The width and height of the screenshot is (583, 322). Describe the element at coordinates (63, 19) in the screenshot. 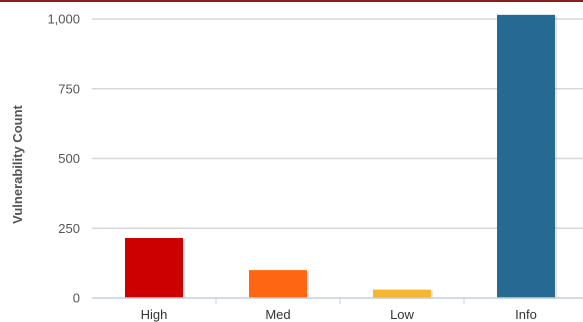

I see `y-tick-label: 1,000` at that location.